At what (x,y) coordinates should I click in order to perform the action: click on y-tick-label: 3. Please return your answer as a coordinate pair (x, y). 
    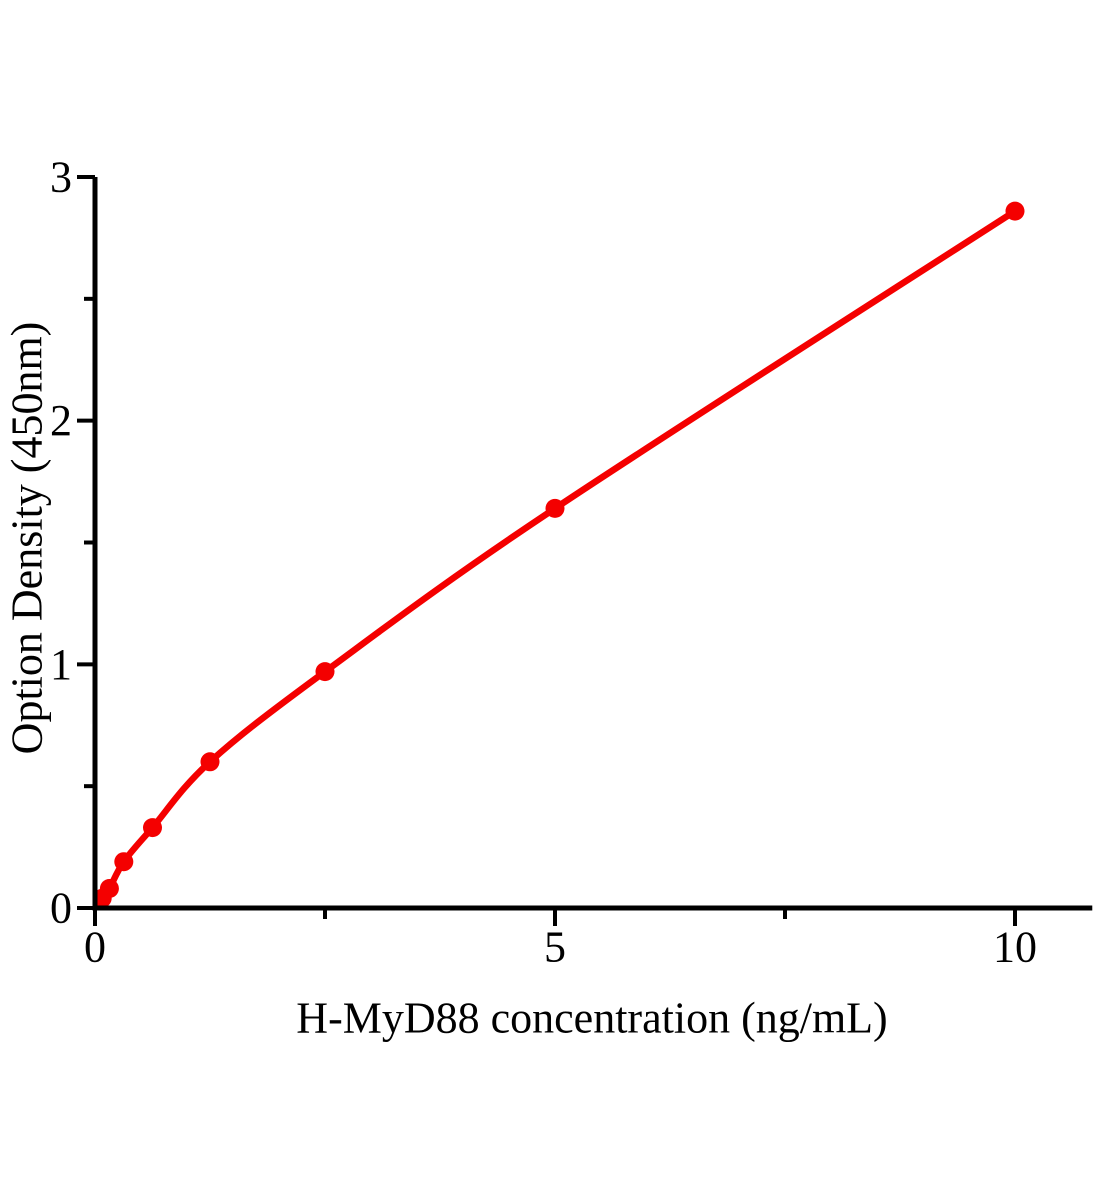
    Looking at the image, I should click on (61, 177).